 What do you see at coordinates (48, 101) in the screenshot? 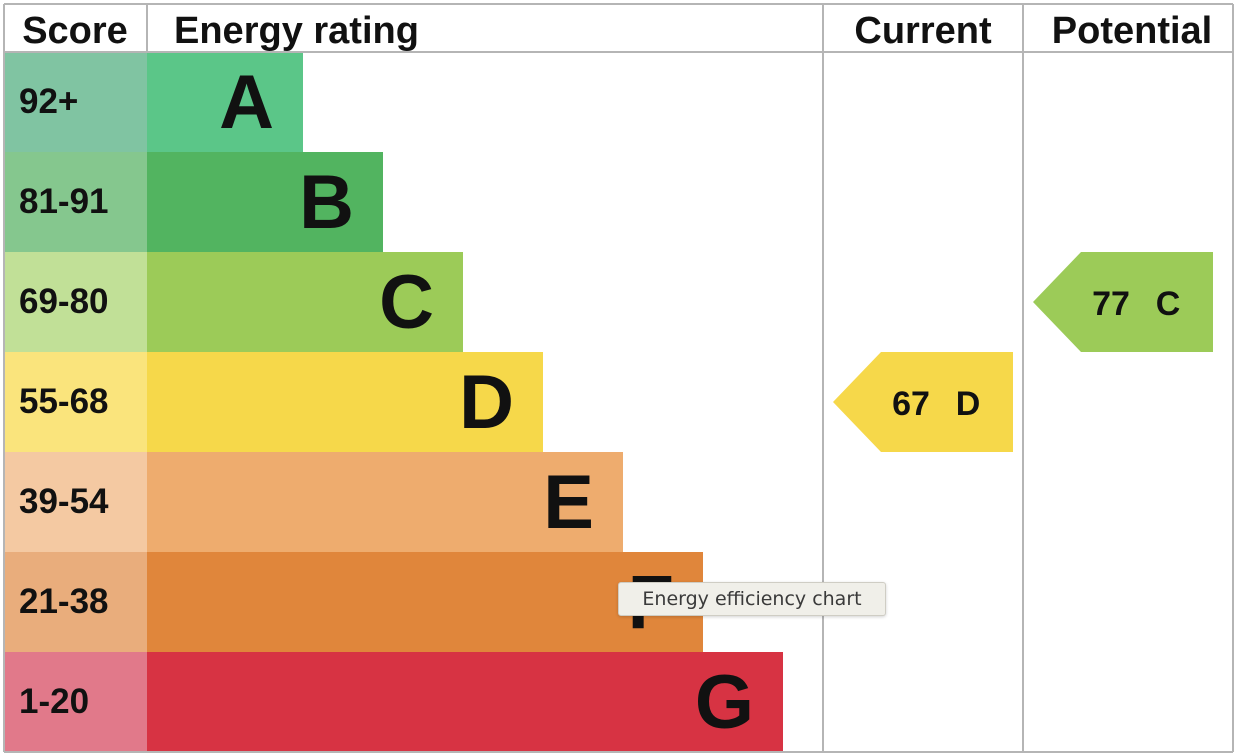
I see `score-range-a: 92+` at bounding box center [48, 101].